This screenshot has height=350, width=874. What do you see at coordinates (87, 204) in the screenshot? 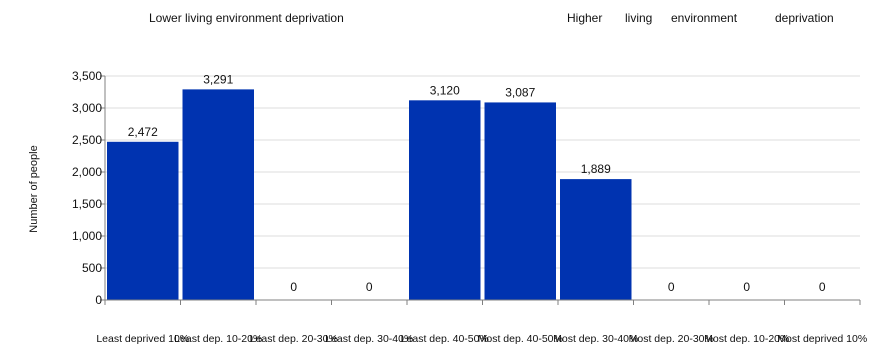
I see `y-tick-label: 1,500` at bounding box center [87, 204].